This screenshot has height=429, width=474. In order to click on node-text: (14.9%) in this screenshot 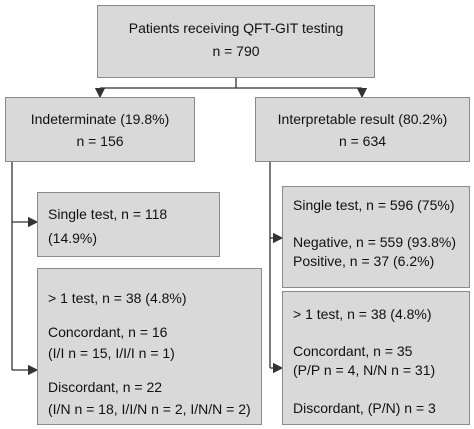, I will do `click(73, 238)`.